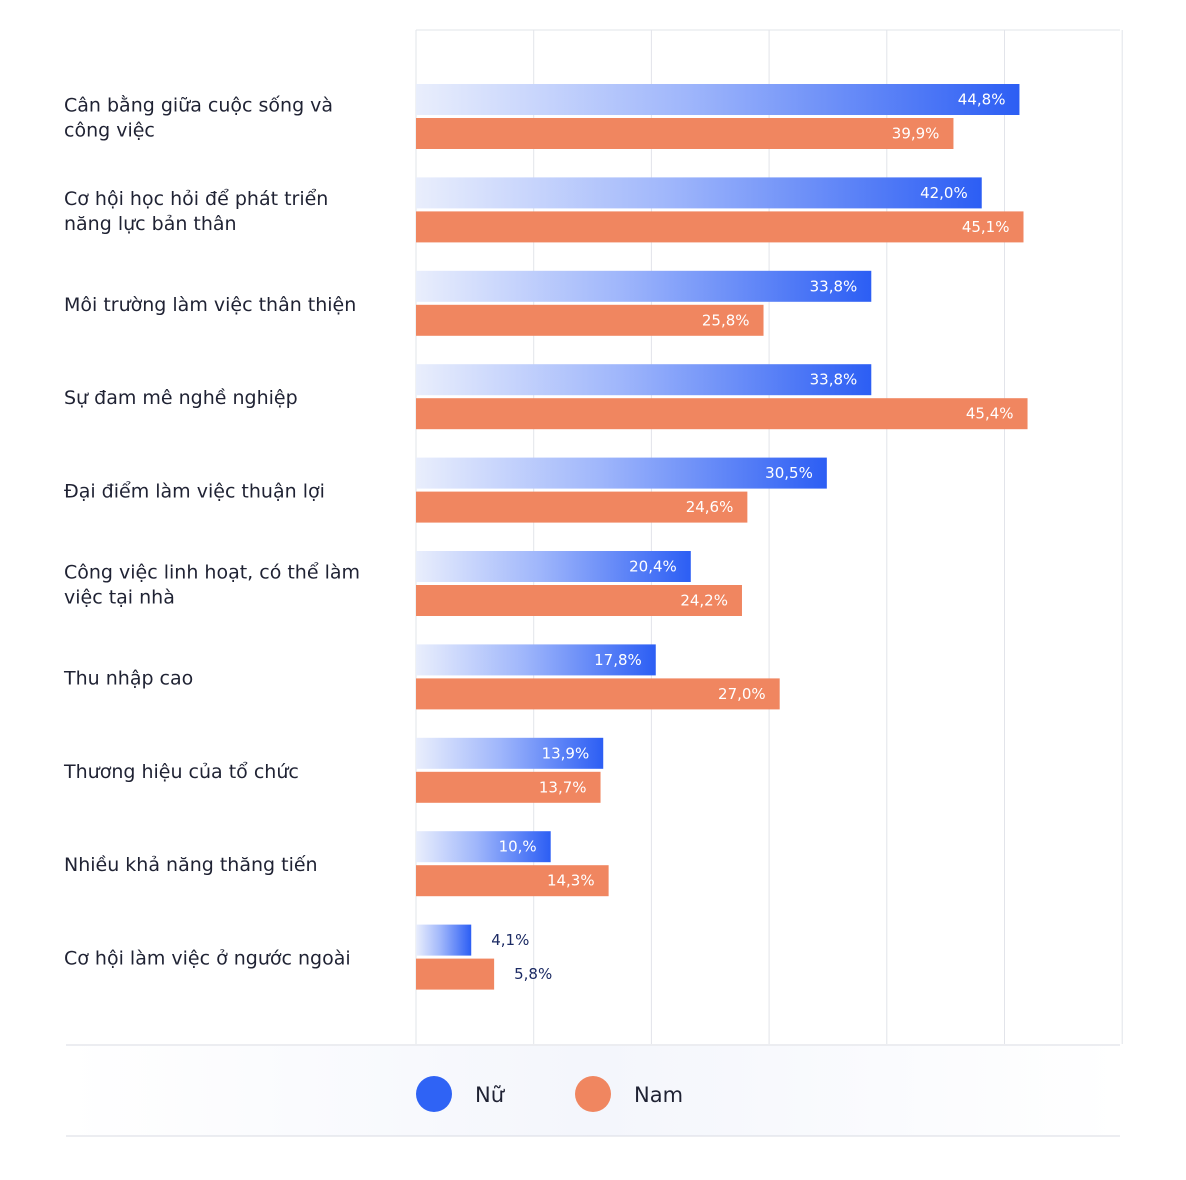 This screenshot has width=1186, height=1180. What do you see at coordinates (742, 694) in the screenshot?
I see `value-label-male: 27,0%` at bounding box center [742, 694].